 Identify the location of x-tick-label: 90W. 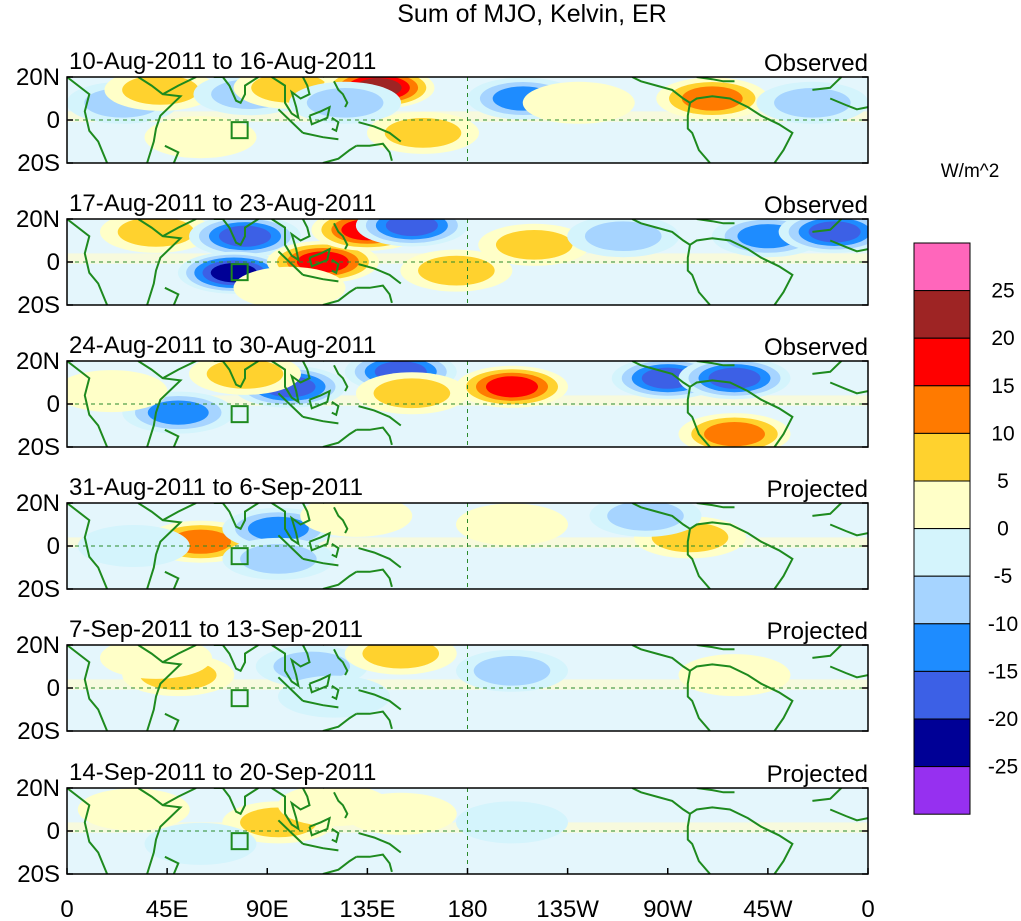
(668, 908).